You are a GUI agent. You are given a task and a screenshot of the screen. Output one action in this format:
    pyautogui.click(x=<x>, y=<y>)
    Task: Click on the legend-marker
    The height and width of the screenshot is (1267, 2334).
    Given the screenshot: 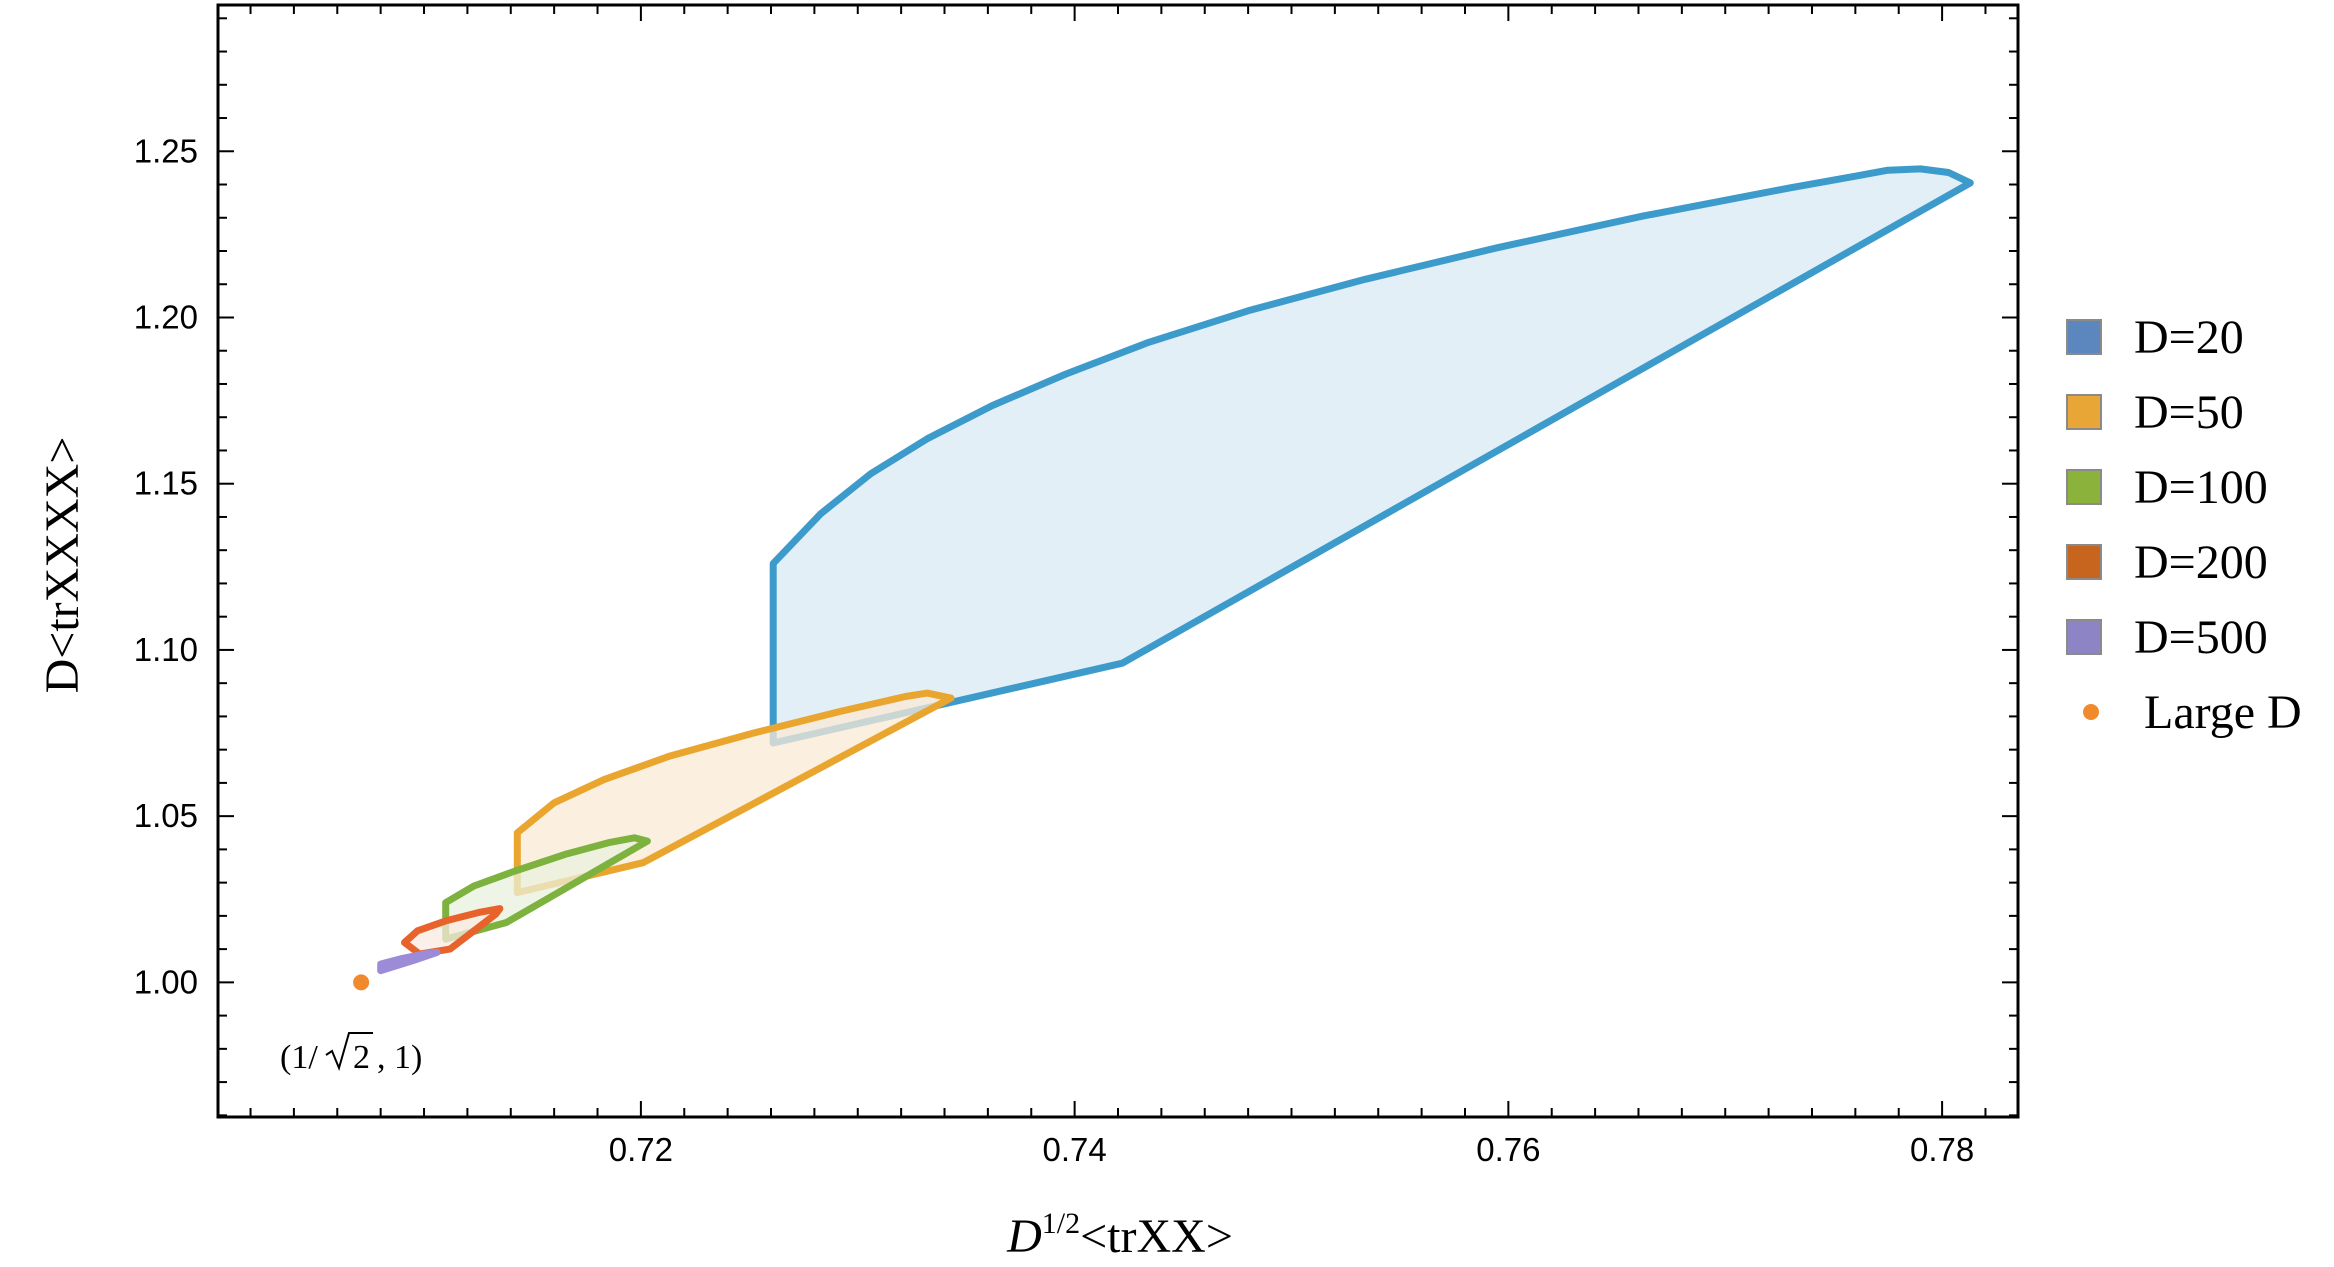 What is the action you would take?
    pyautogui.click(x=2091, y=712)
    